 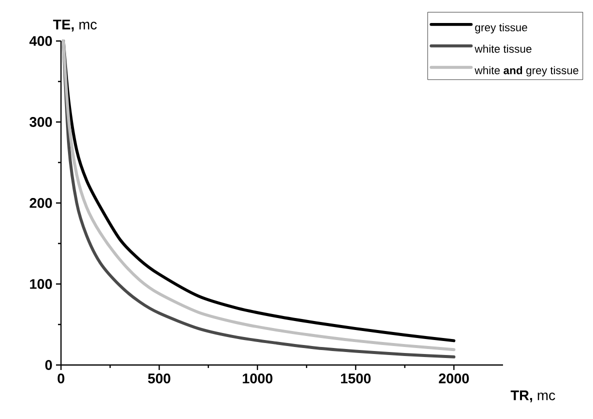 What do you see at coordinates (533, 396) in the screenshot?
I see `x-axis-title: TR, mc` at bounding box center [533, 396].